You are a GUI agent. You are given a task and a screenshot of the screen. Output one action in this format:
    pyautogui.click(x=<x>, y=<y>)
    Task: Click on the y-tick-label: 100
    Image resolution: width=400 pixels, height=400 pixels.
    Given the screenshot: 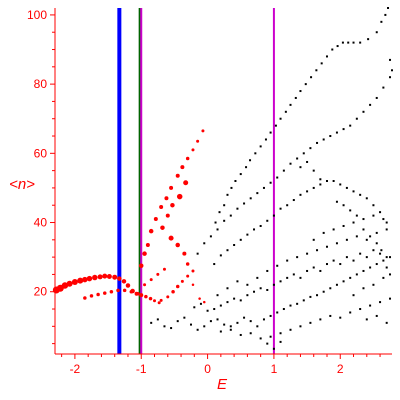 What is the action you would take?
    pyautogui.click(x=37, y=15)
    